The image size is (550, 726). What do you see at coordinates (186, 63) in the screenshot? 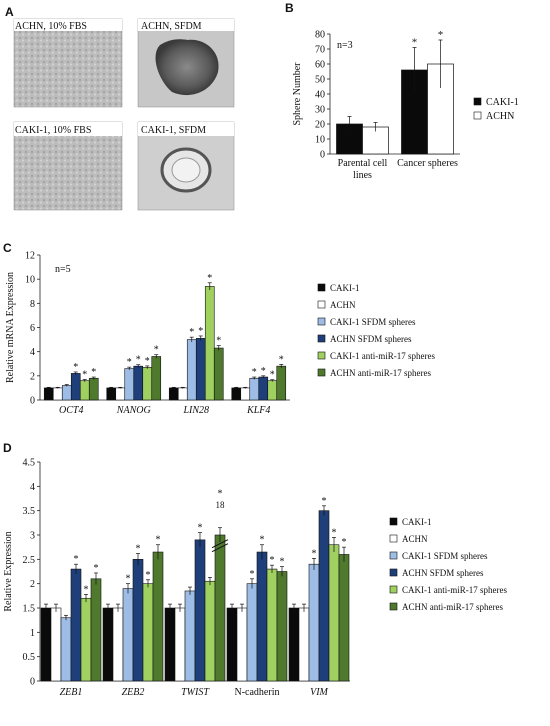
I see `micrograph-achn-sfdm: ACHN, SFDM` at bounding box center [186, 63].